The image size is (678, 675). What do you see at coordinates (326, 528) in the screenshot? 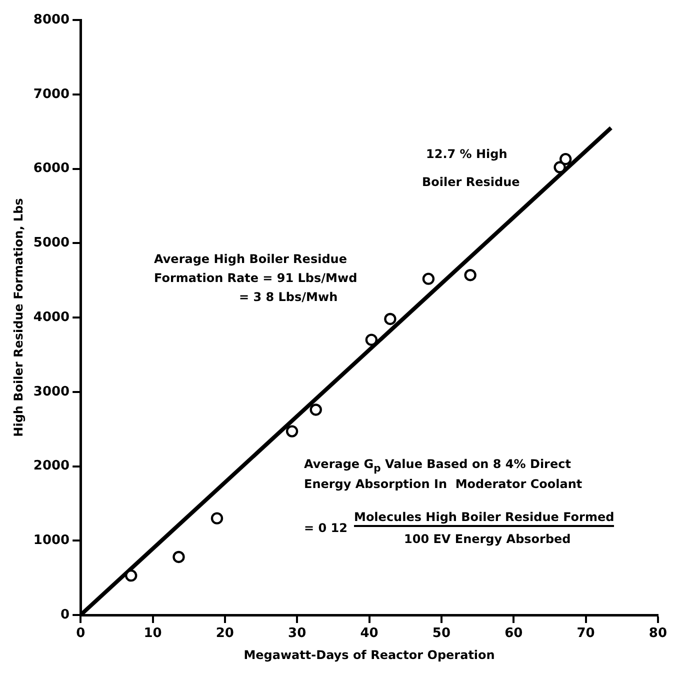
I see `annotation: = 0 12` at bounding box center [326, 528].